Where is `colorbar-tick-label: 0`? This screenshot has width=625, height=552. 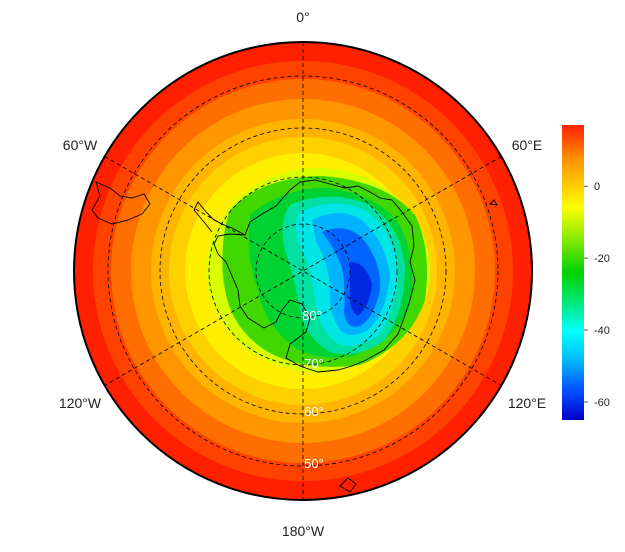
colorbar-tick-label: 0 is located at coordinates (597, 187).